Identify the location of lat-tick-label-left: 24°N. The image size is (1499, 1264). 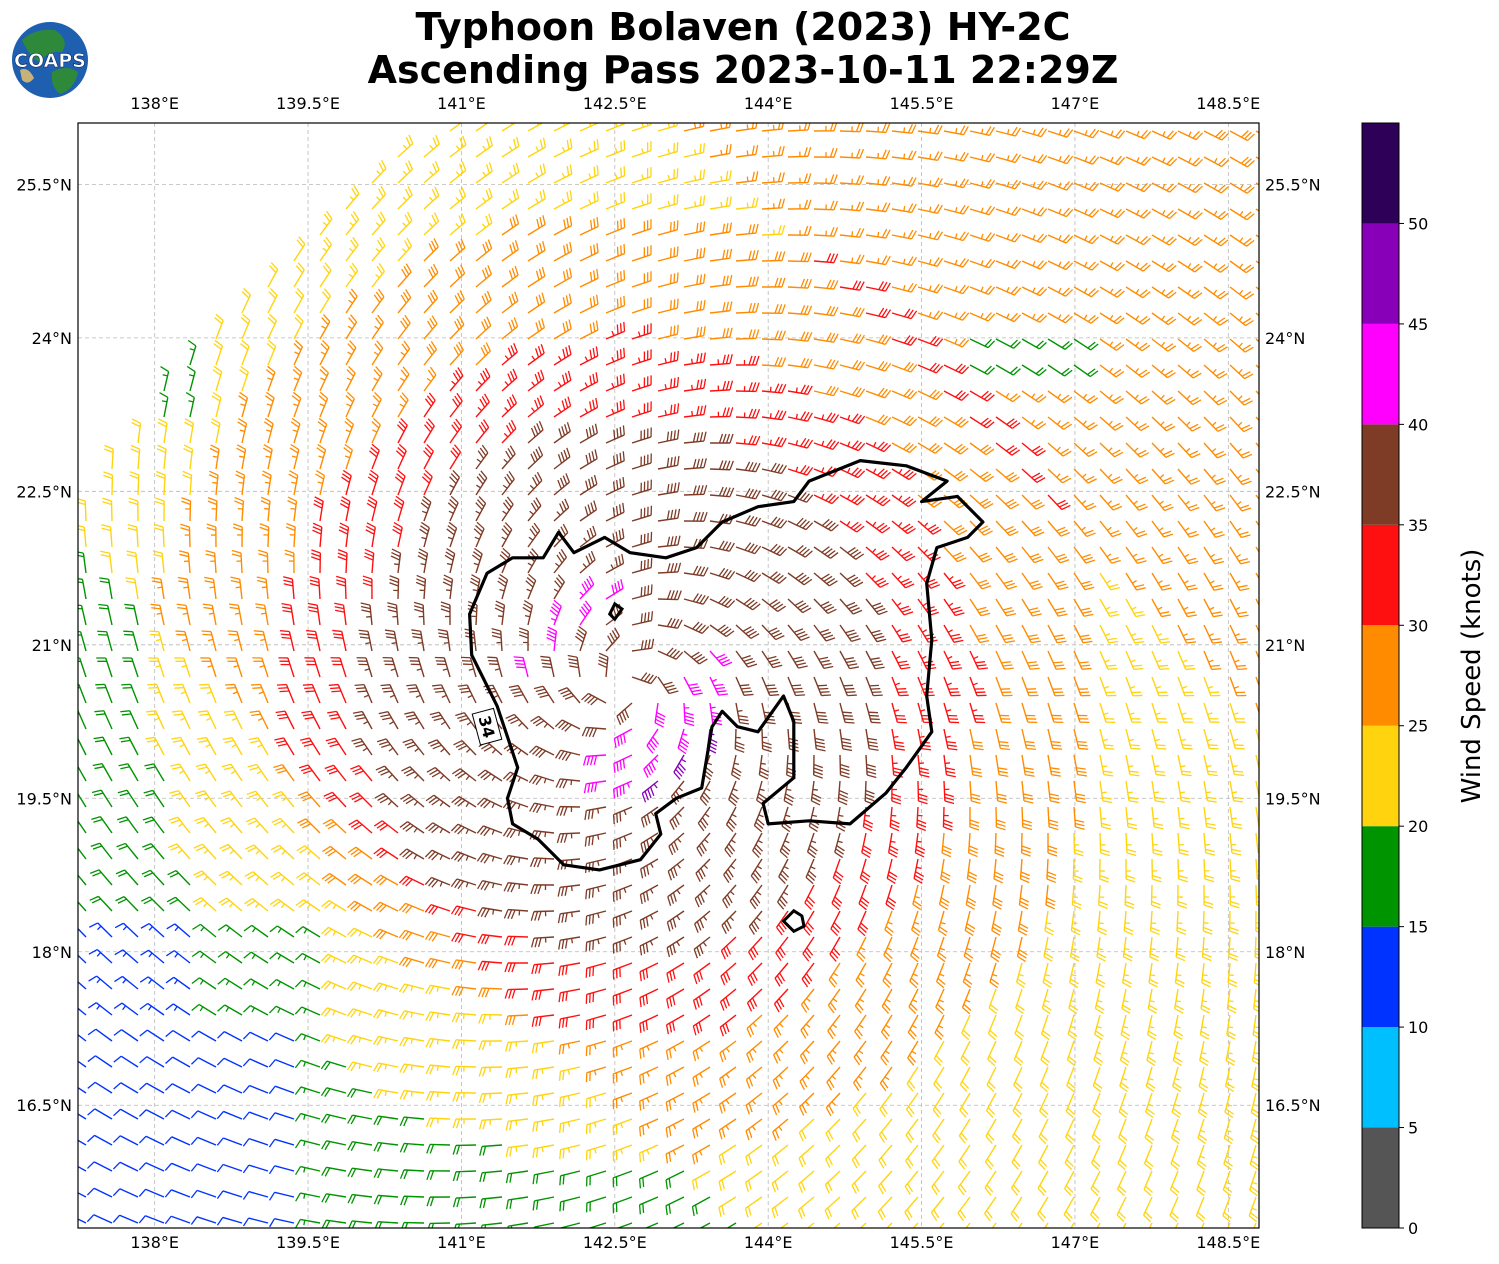
(52, 338).